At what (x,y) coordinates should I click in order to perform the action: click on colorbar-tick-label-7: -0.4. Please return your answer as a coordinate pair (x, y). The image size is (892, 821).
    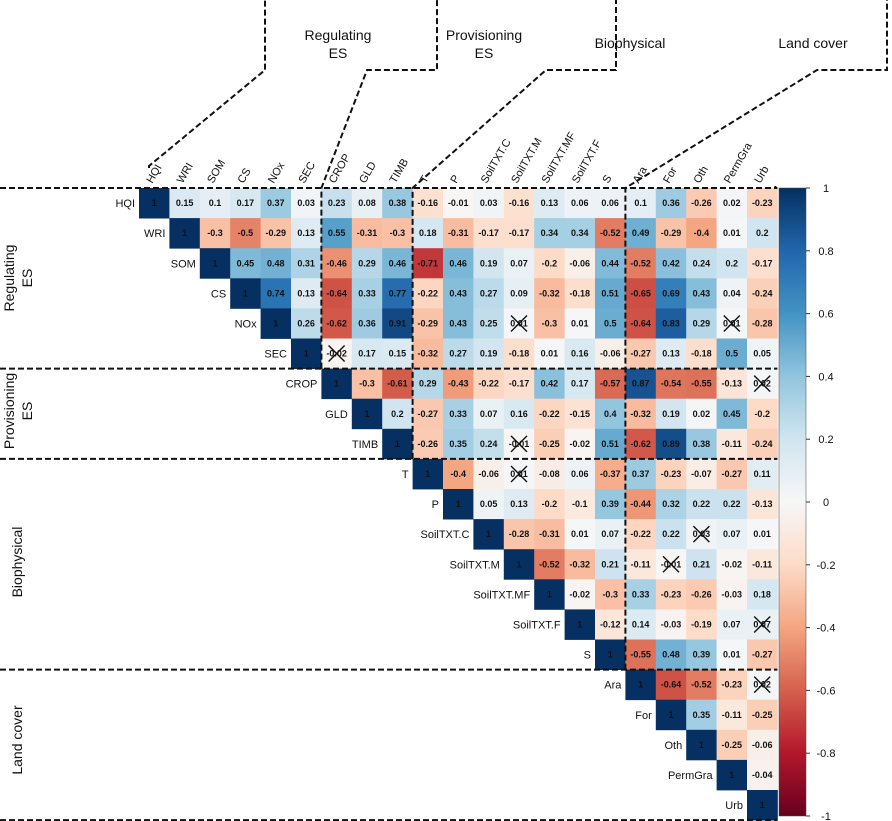
    Looking at the image, I should click on (826, 629).